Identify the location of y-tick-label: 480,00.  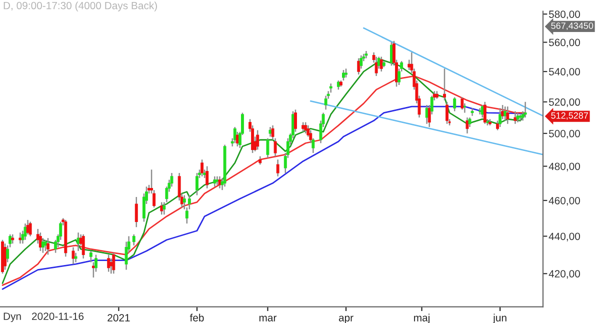
(564, 167).